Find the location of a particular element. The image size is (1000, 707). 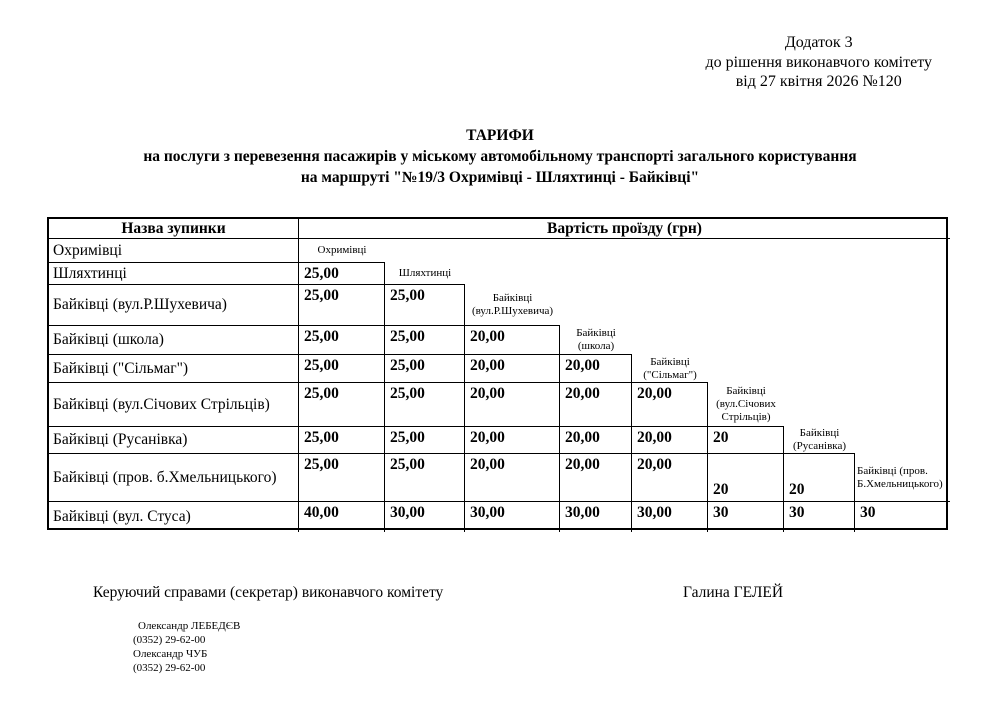

diagonal-stop-label: Байківці (школа) is located at coordinates (596, 340).